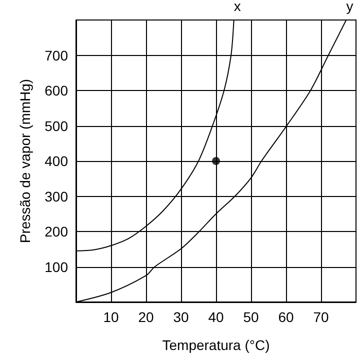 Image resolution: width=359 pixels, height=362 pixels. Describe the element at coordinates (56, 90) in the screenshot. I see `y-tick-label: 600` at that location.